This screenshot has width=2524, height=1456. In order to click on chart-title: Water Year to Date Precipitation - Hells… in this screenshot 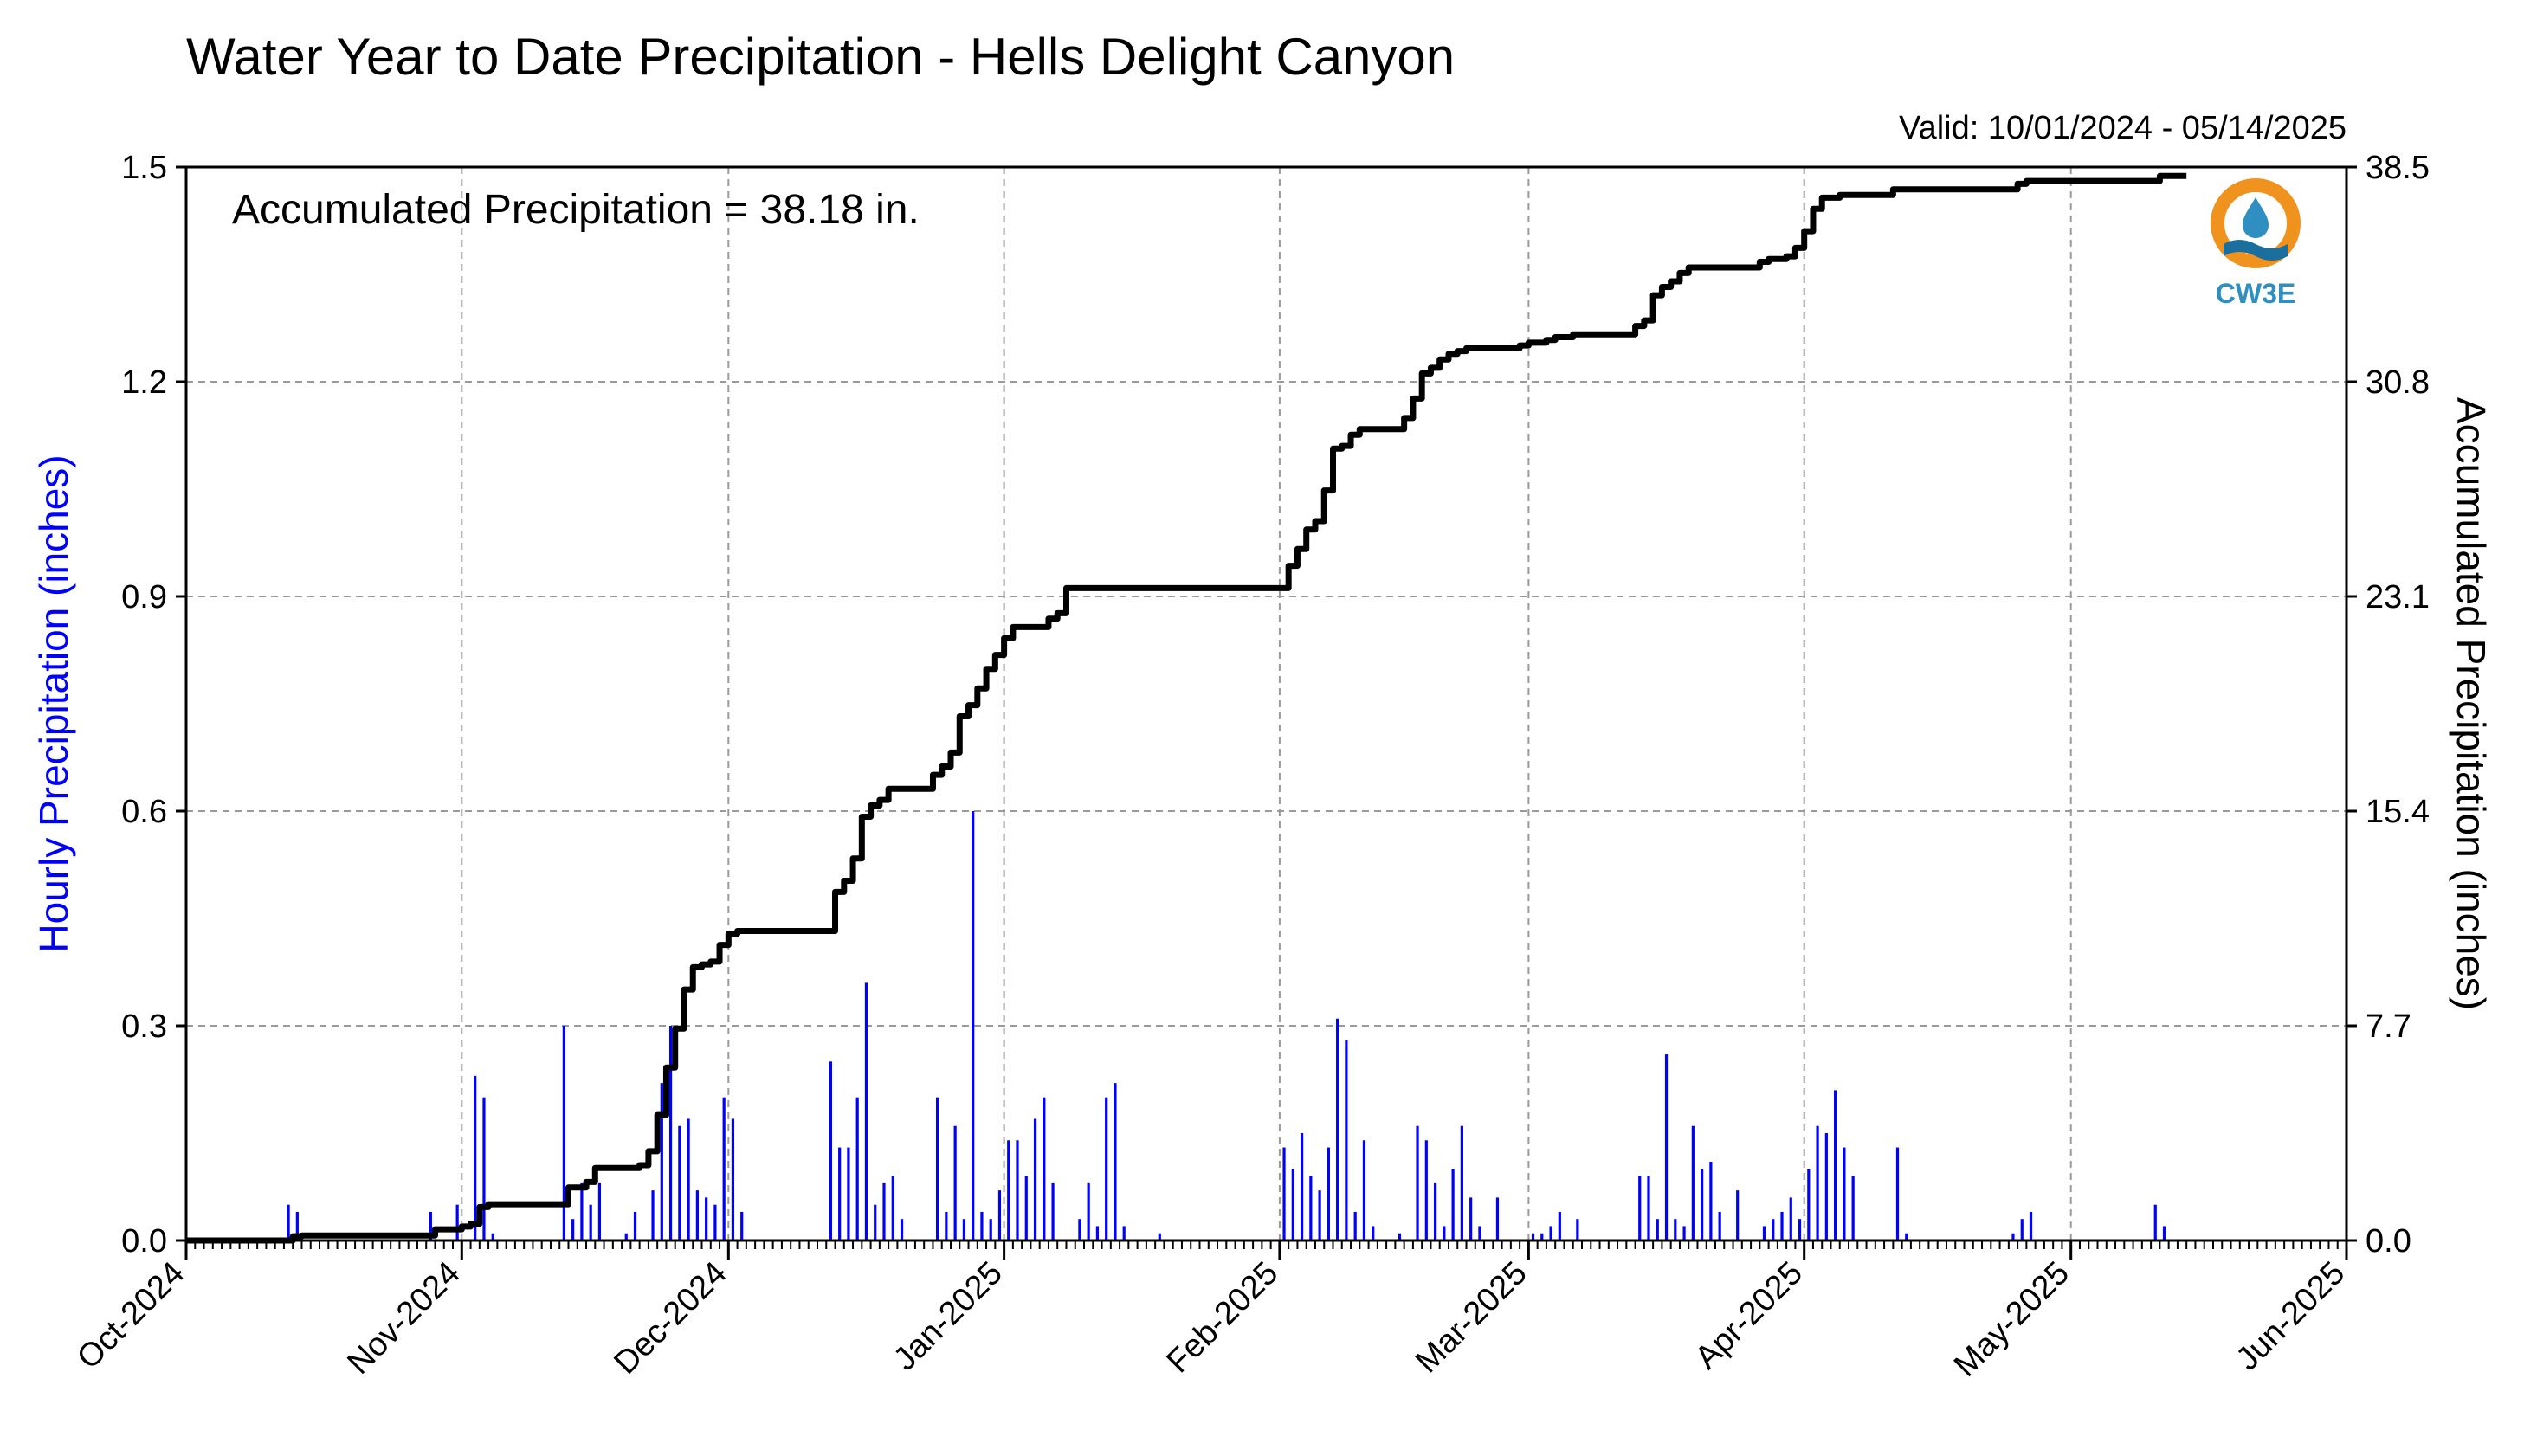, I will do `click(820, 57)`.